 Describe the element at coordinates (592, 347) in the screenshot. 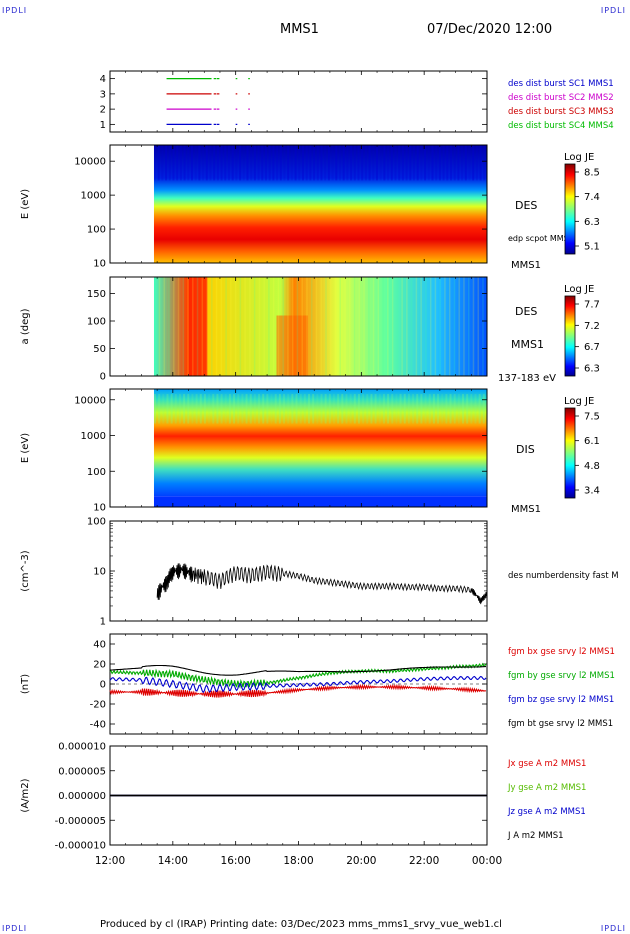

I see `des-pitch-colorbar-tick-label: 6.7` at that location.